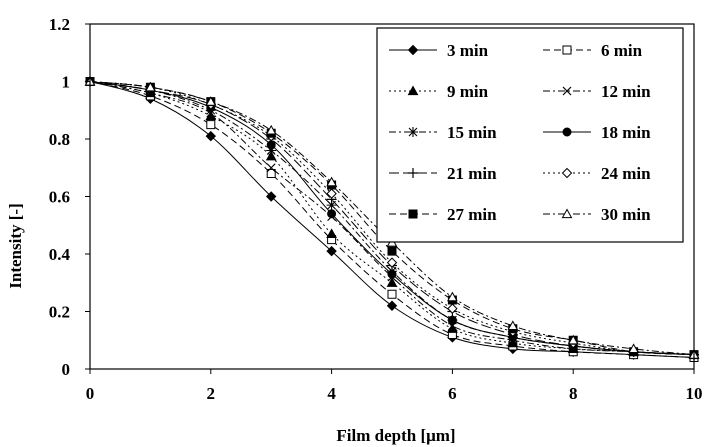 Image resolution: width=706 pixels, height=447 pixels. What do you see at coordinates (597, 91) in the screenshot?
I see `legend-item: 12 min` at bounding box center [597, 91].